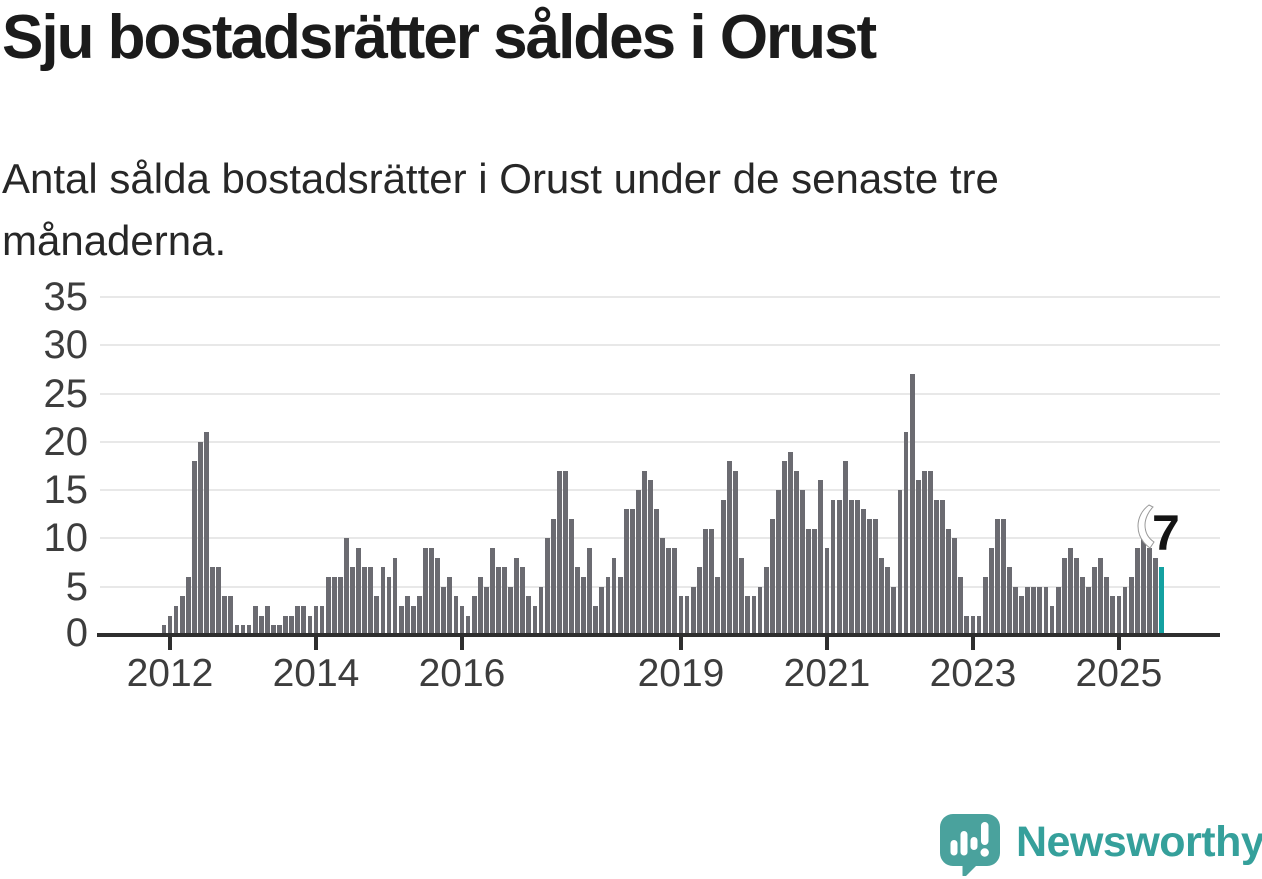  I want to click on x-axis-label: 2025, so click(1119, 673).